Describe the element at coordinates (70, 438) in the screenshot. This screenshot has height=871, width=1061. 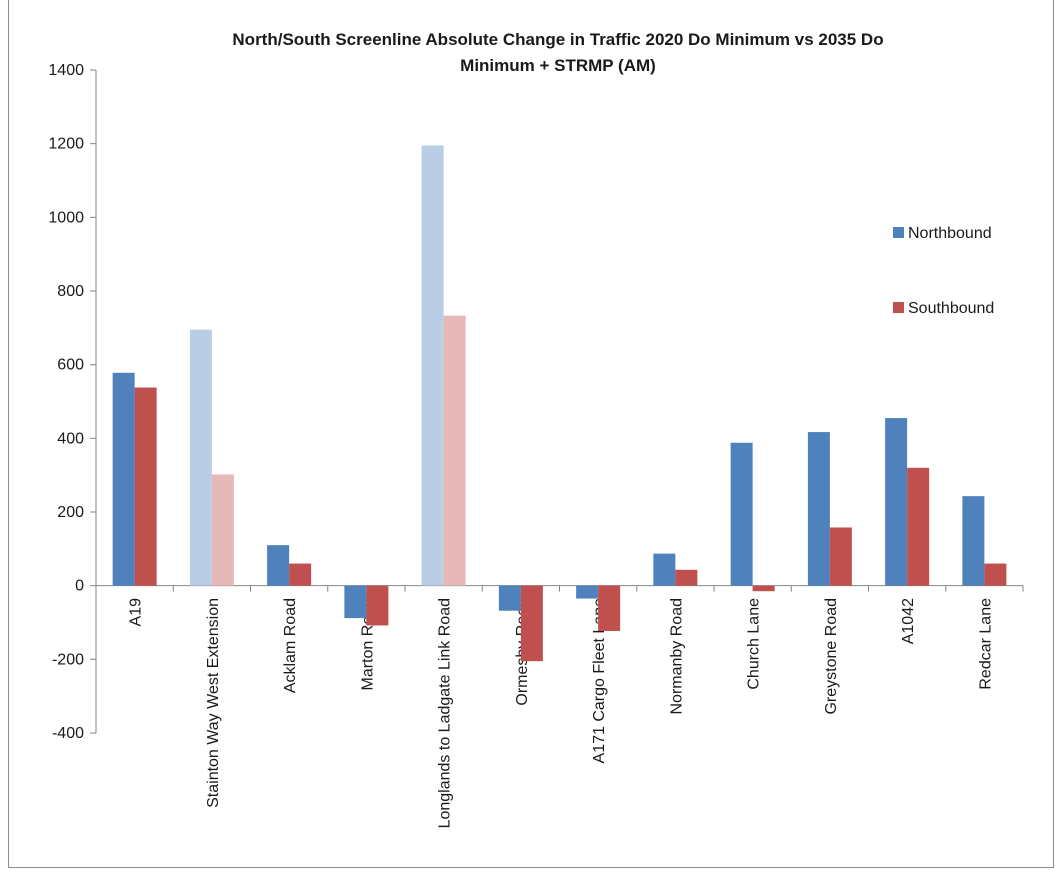
I see `y-tick-label: 400` at that location.